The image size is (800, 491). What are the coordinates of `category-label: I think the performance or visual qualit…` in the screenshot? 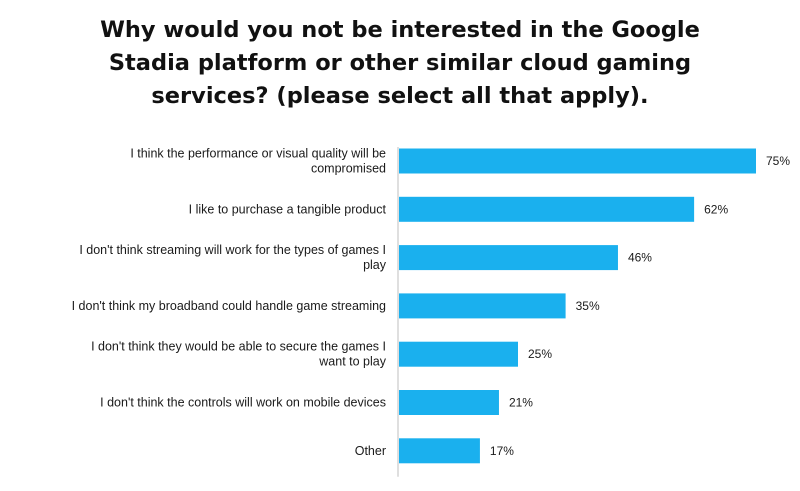 It's located at (258, 154).